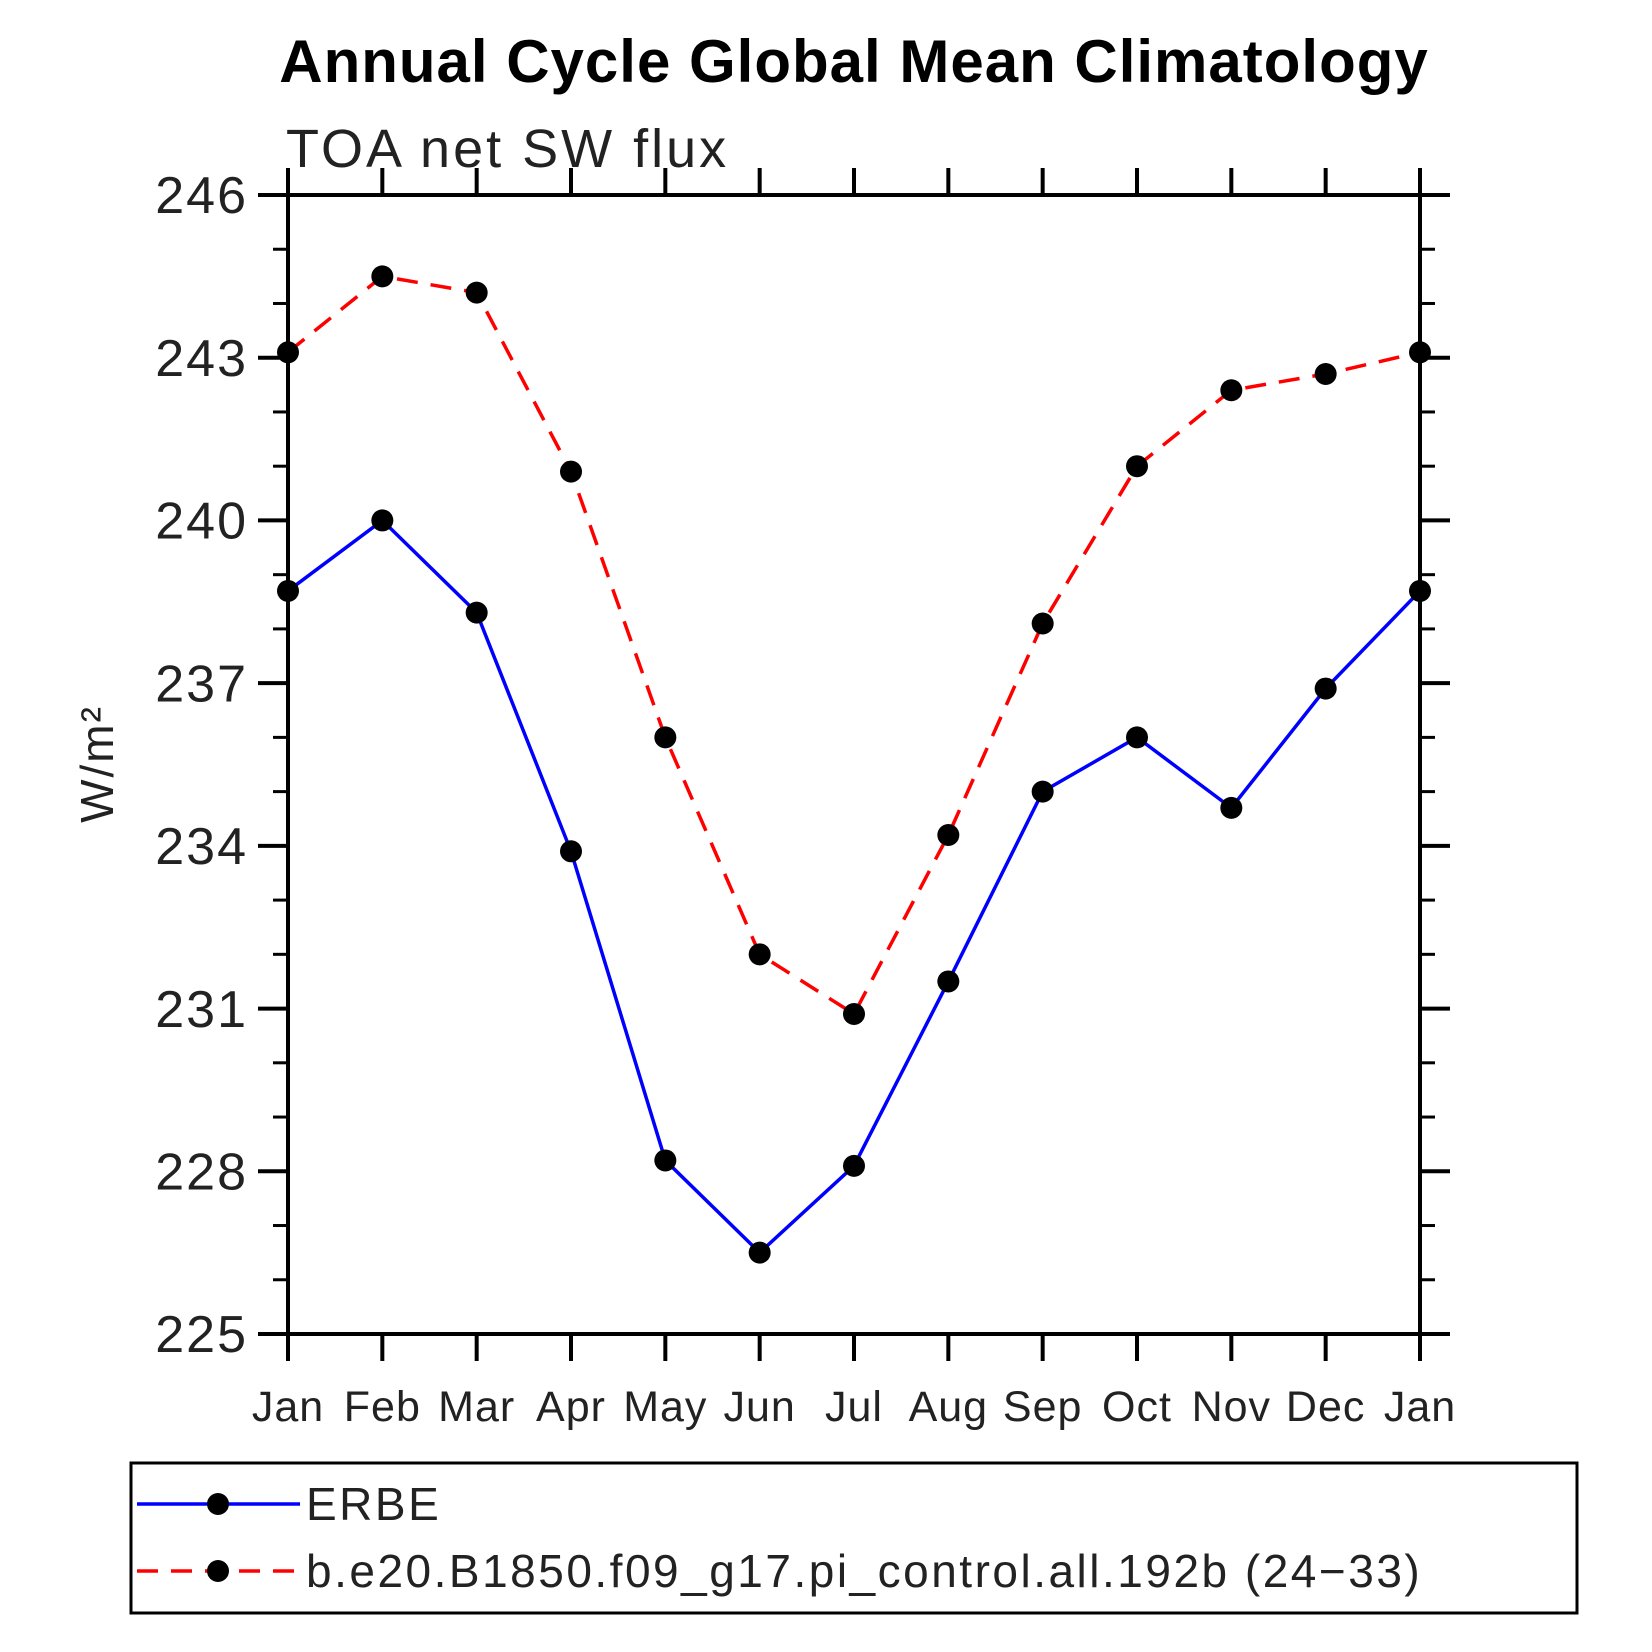 This screenshot has height=1652, width=1652. What do you see at coordinates (218, 1504) in the screenshot?
I see `legend-marker-erbe` at bounding box center [218, 1504].